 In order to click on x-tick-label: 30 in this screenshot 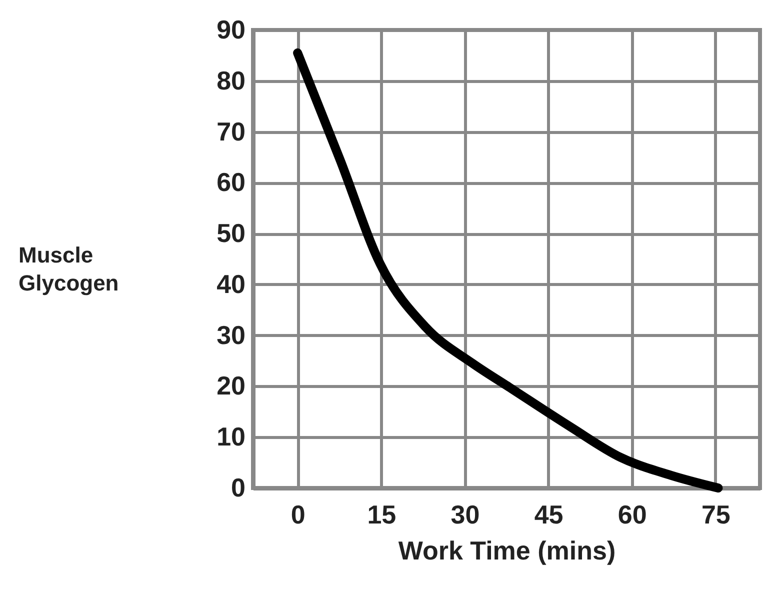, I will do `click(465, 515)`.